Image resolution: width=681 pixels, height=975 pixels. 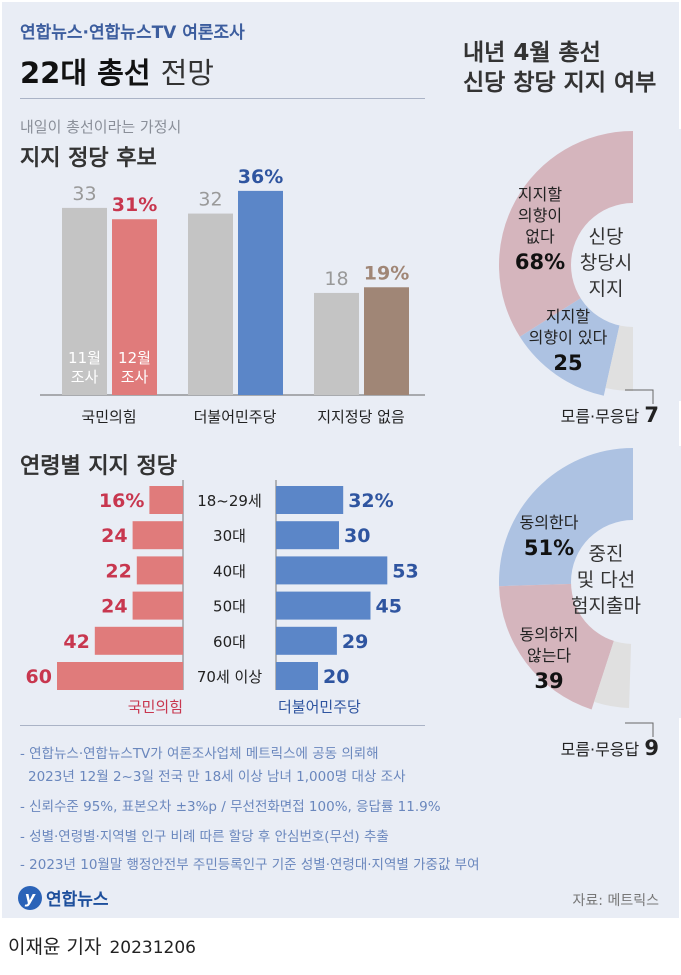 I want to click on pie-title-line: 신당 창당 지지 여부, so click(x=560, y=83).